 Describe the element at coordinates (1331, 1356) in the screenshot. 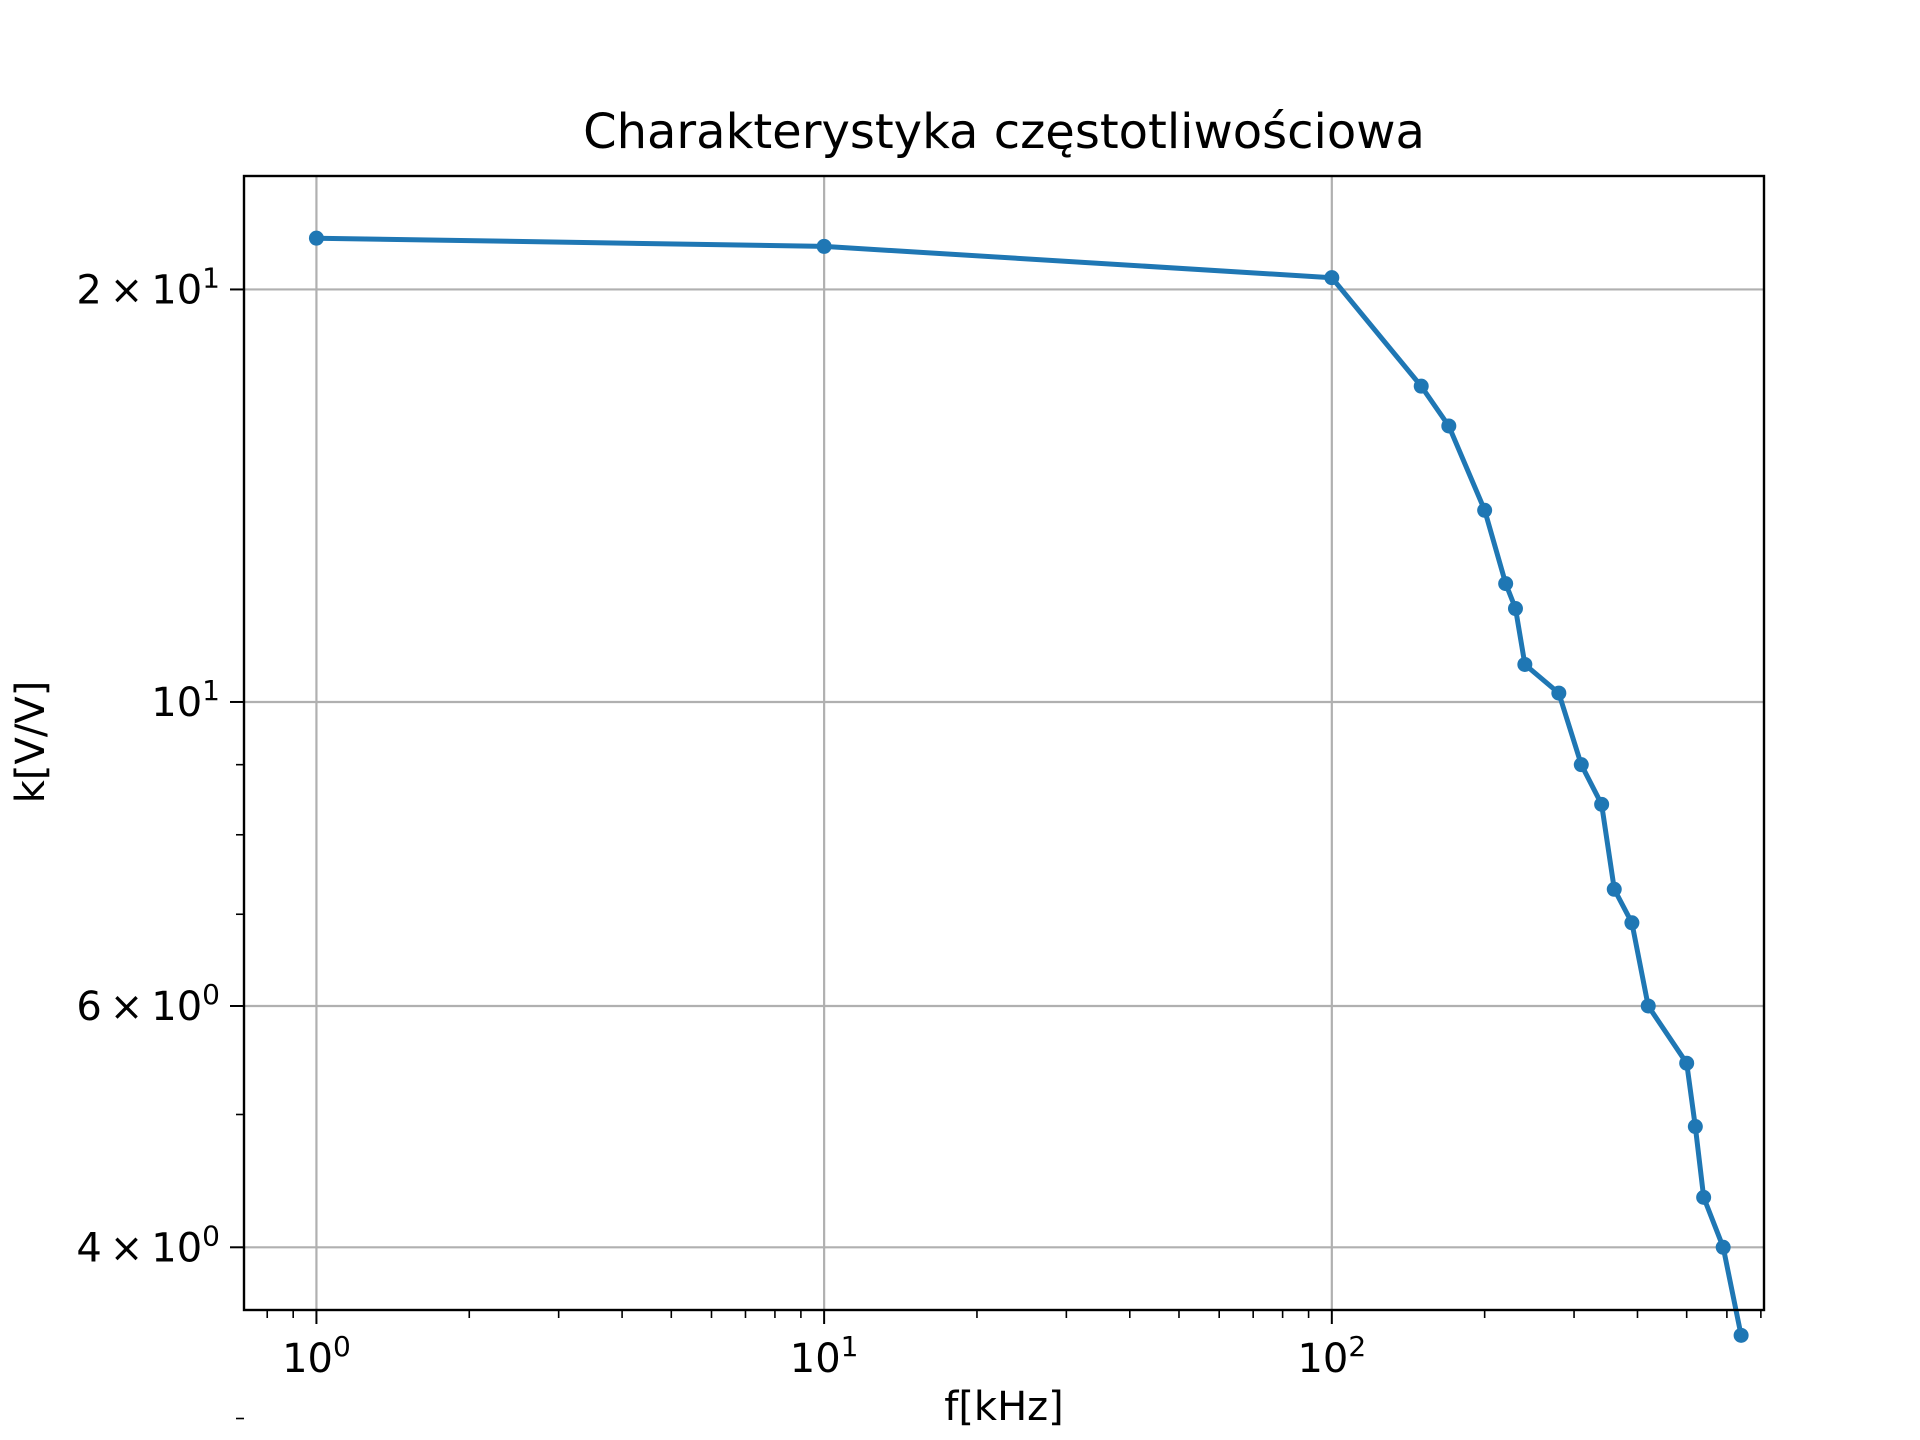

I see `x-tick-label: 102` at that location.